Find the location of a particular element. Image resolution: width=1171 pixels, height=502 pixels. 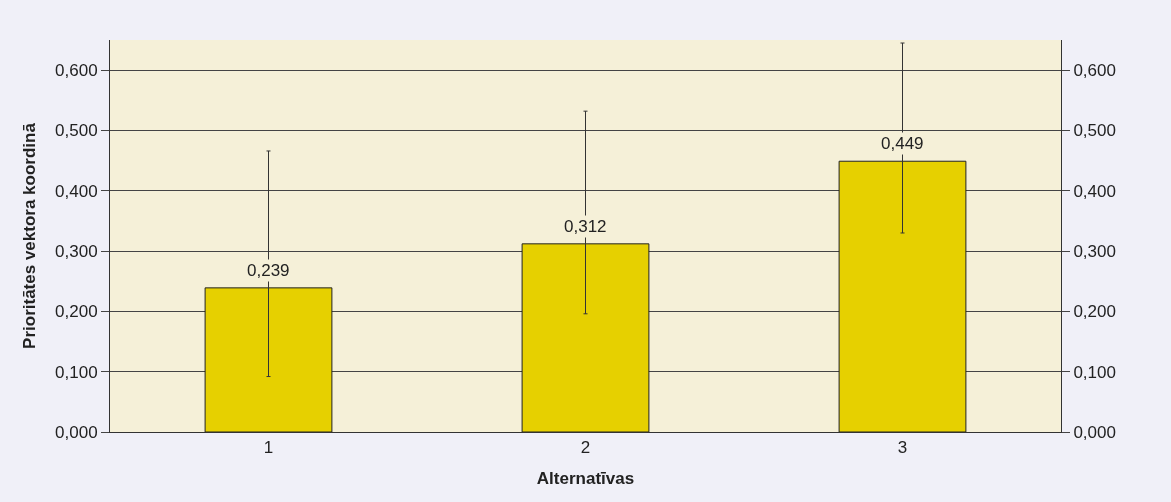

y2-tick-label: 0,600 is located at coordinates (1094, 71).